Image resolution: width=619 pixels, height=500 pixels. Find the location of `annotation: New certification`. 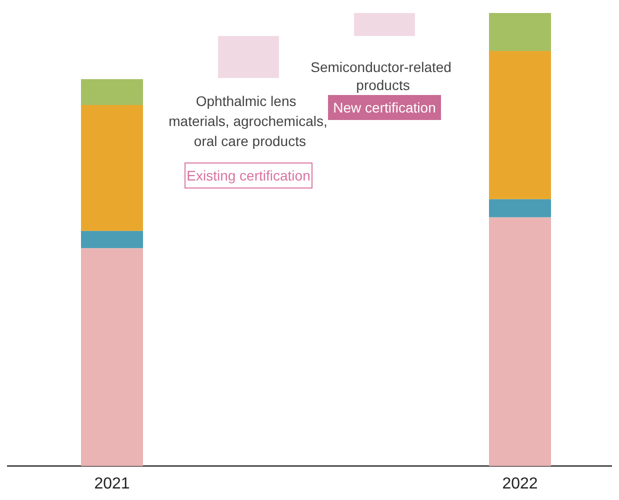

annotation: New certification is located at coordinates (384, 108).